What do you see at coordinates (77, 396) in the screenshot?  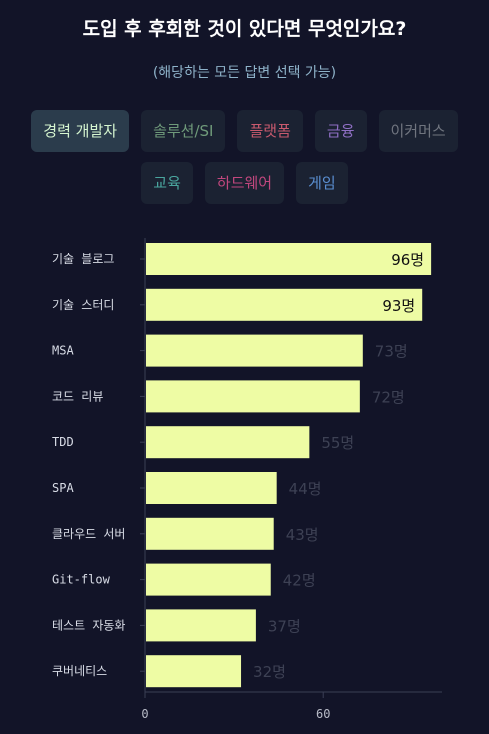 I see `category-label: 코드 리뷰` at bounding box center [77, 396].